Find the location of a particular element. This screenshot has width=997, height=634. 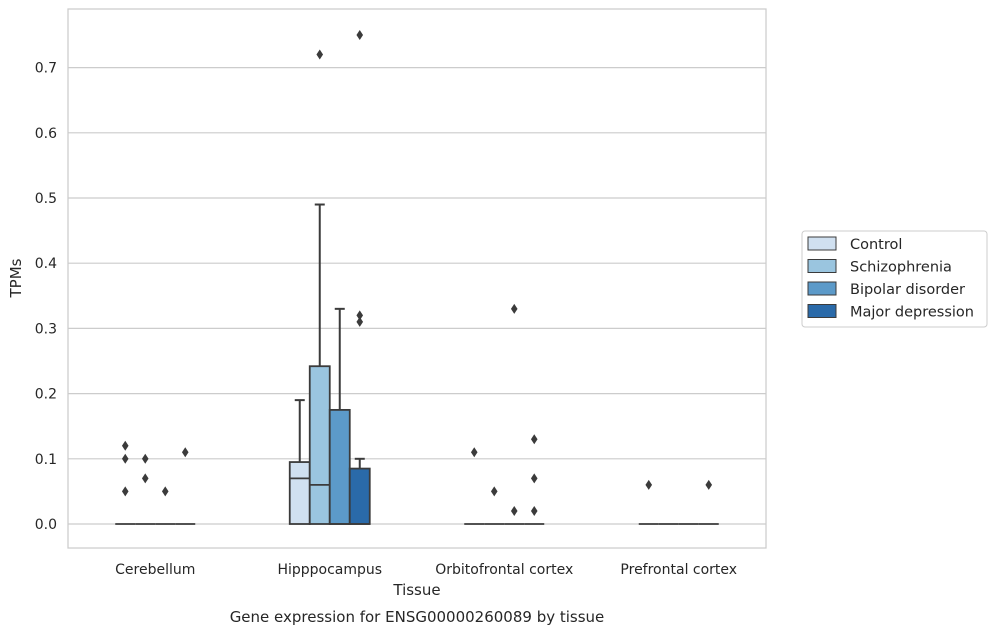

y-tick-label: 0.3 is located at coordinates (46, 329).